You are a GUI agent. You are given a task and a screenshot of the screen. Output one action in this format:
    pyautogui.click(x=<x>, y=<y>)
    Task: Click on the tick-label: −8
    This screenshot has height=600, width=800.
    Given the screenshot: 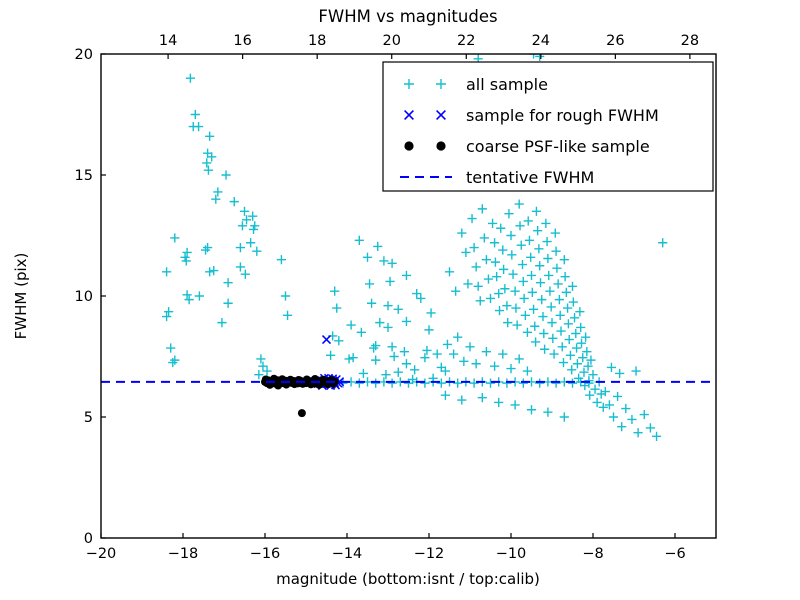 What is the action you would take?
    pyautogui.click(x=592, y=554)
    